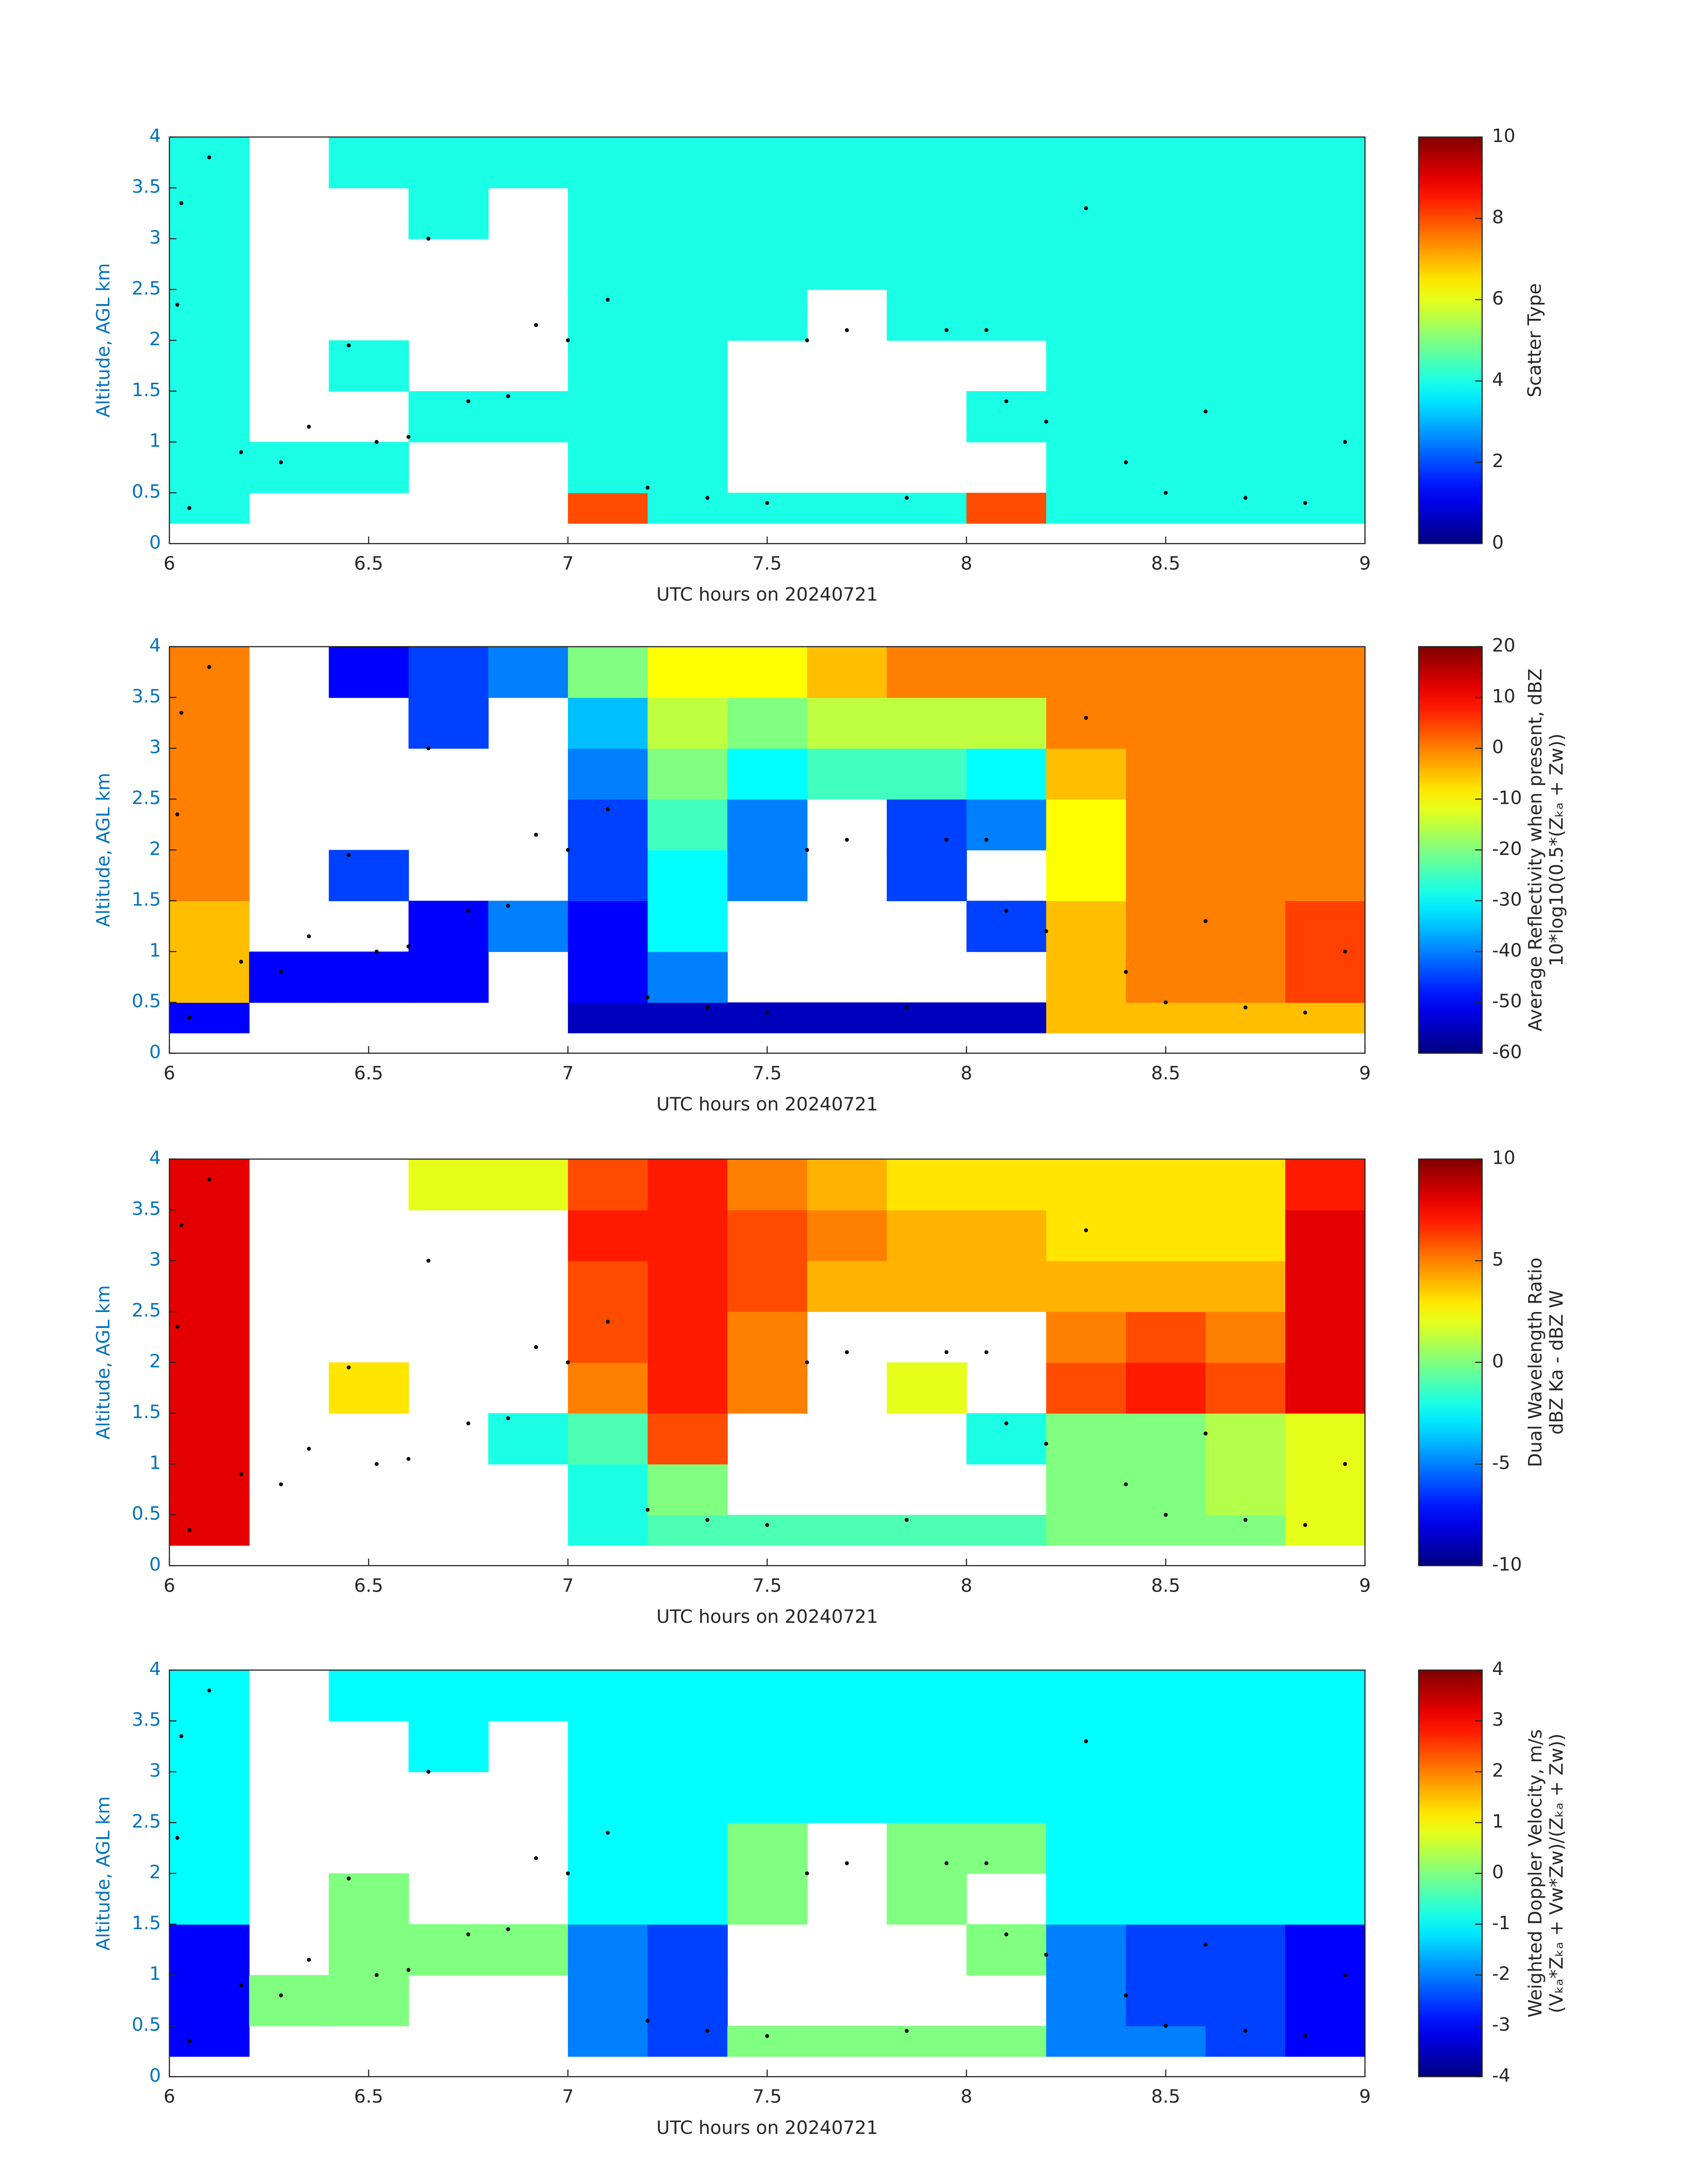 The width and height of the screenshot is (1708, 2177). I want to click on x-axis-label: UTC hours on 20240721, so click(767, 1104).